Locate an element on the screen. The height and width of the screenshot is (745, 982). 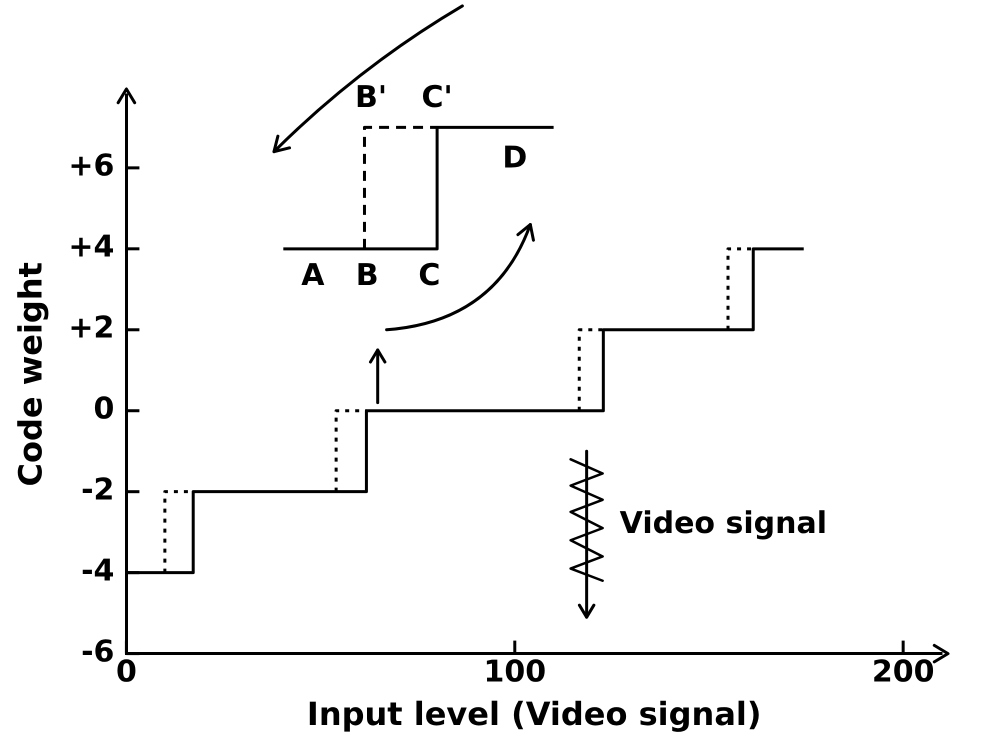
annotation: D is located at coordinates (515, 158).